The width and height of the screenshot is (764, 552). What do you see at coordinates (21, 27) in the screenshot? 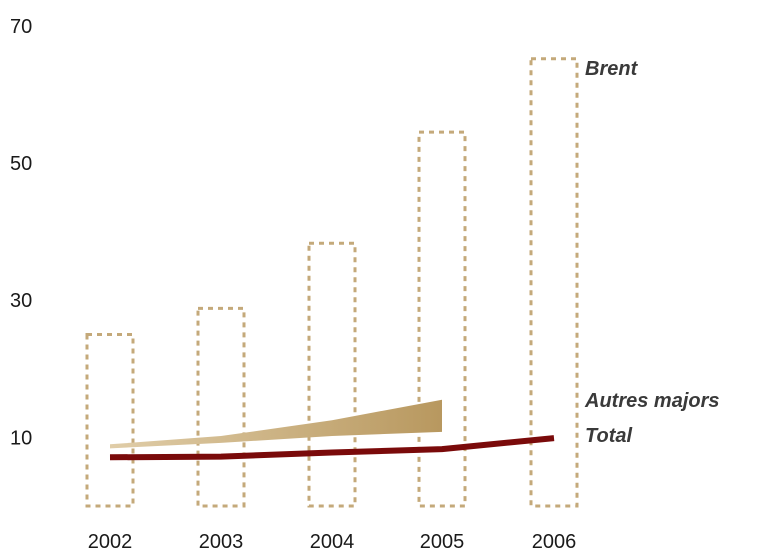
I see `y-tick-label-70: 70` at bounding box center [21, 27].